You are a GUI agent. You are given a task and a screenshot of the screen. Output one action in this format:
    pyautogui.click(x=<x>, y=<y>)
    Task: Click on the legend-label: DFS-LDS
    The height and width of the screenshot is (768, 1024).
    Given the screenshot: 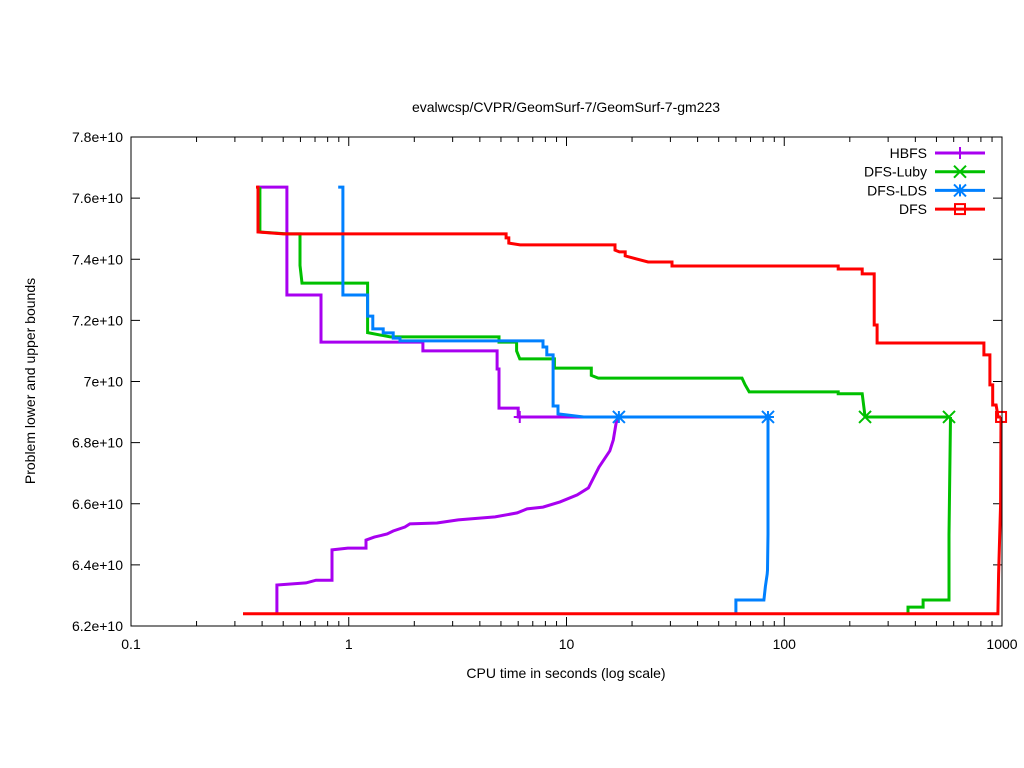 What is the action you would take?
    pyautogui.click(x=897, y=190)
    